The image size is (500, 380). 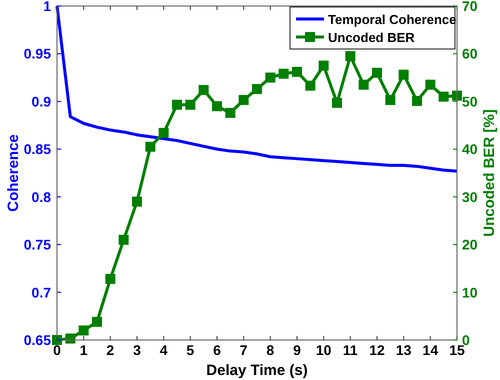 What do you see at coordinates (377, 350) in the screenshot?
I see `x-tick-label: 12` at bounding box center [377, 350].